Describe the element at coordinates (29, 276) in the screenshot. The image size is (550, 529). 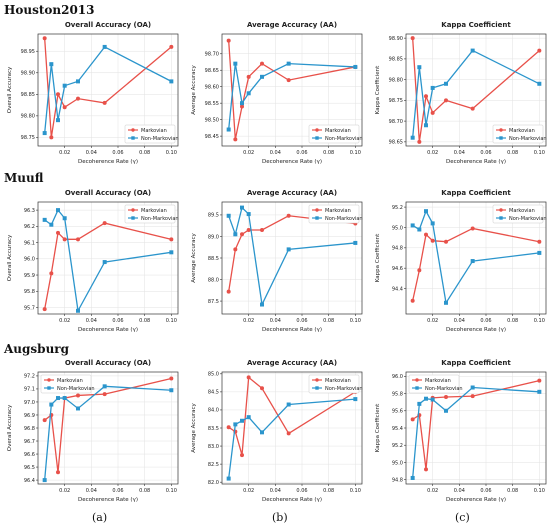
I see `y-tick-label: 95.9` at that location.